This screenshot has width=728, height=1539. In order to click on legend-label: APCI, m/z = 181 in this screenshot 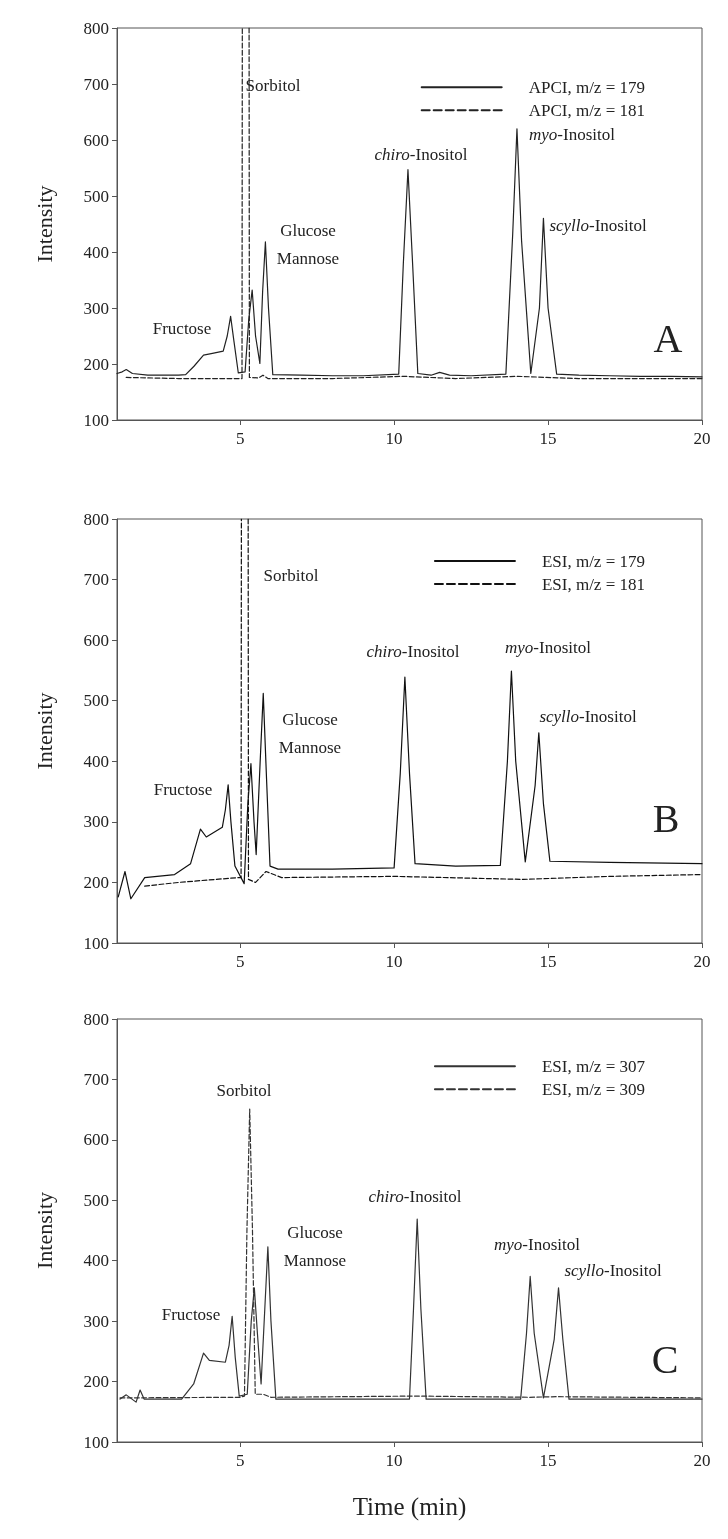, I will do `click(586, 110)`.